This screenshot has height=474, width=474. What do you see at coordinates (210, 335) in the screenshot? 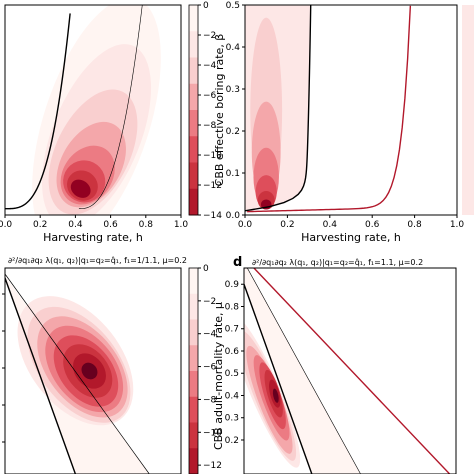
I see `panel-c-colorbar-tick-label: −4` at bounding box center [210, 335].